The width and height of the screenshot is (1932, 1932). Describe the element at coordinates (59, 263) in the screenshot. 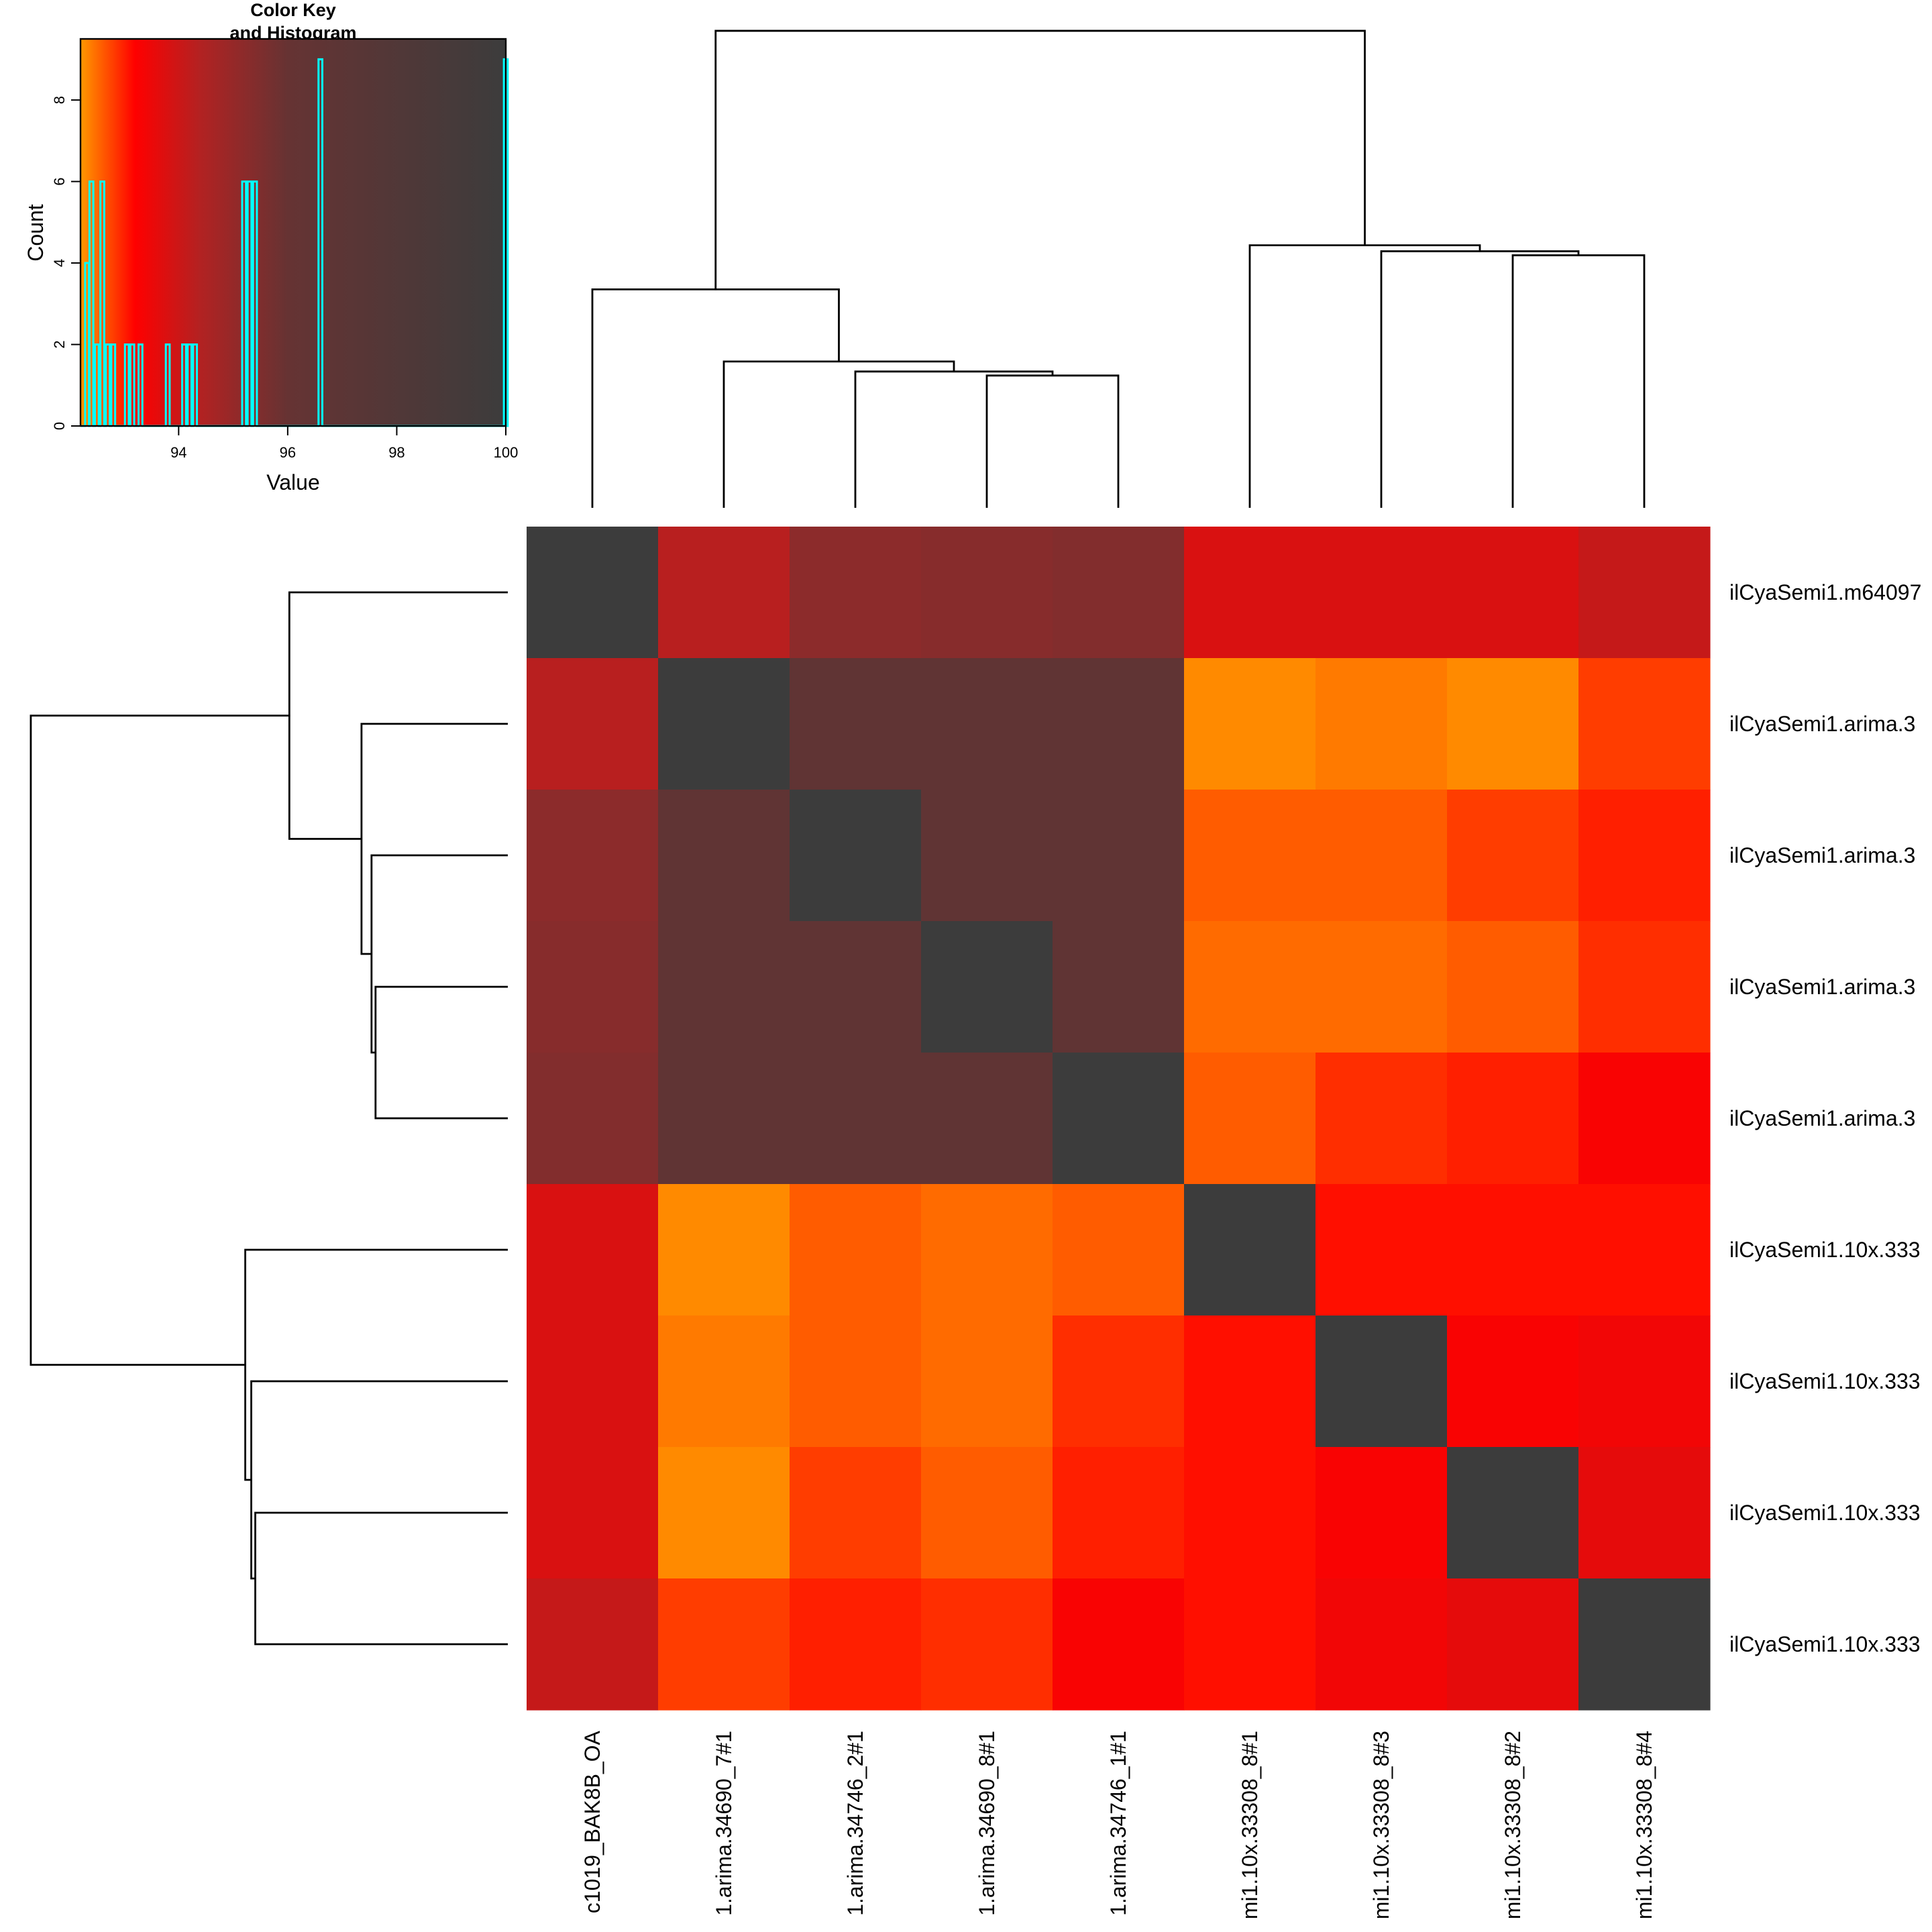

I see `y-tick-label: 4` at that location.